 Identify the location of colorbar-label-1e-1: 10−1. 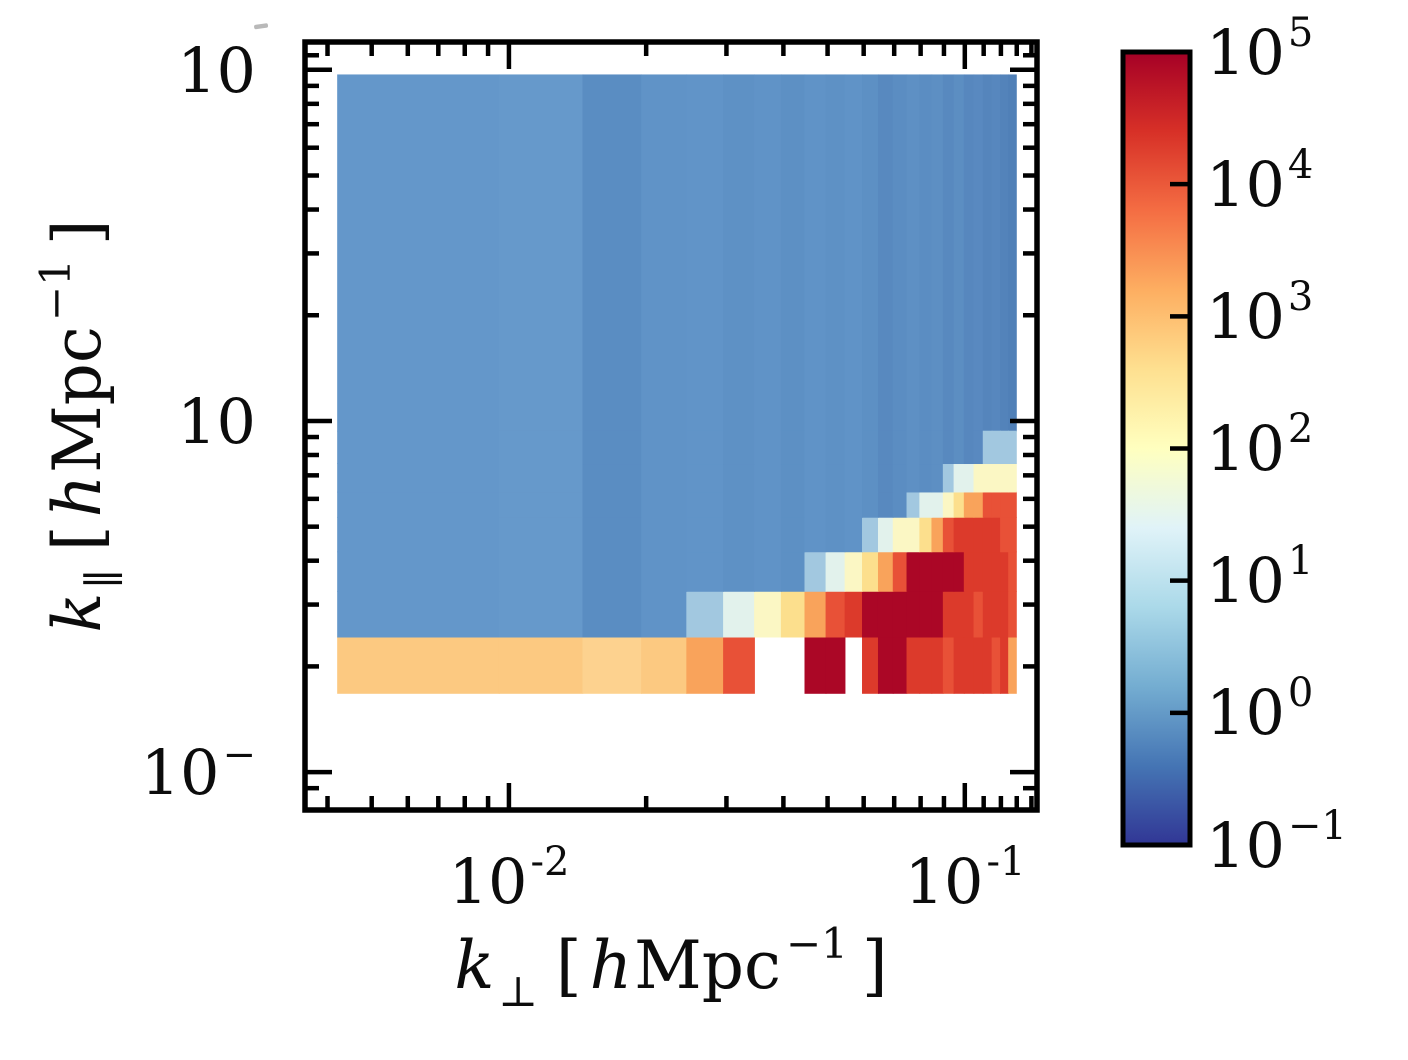
(1276, 842).